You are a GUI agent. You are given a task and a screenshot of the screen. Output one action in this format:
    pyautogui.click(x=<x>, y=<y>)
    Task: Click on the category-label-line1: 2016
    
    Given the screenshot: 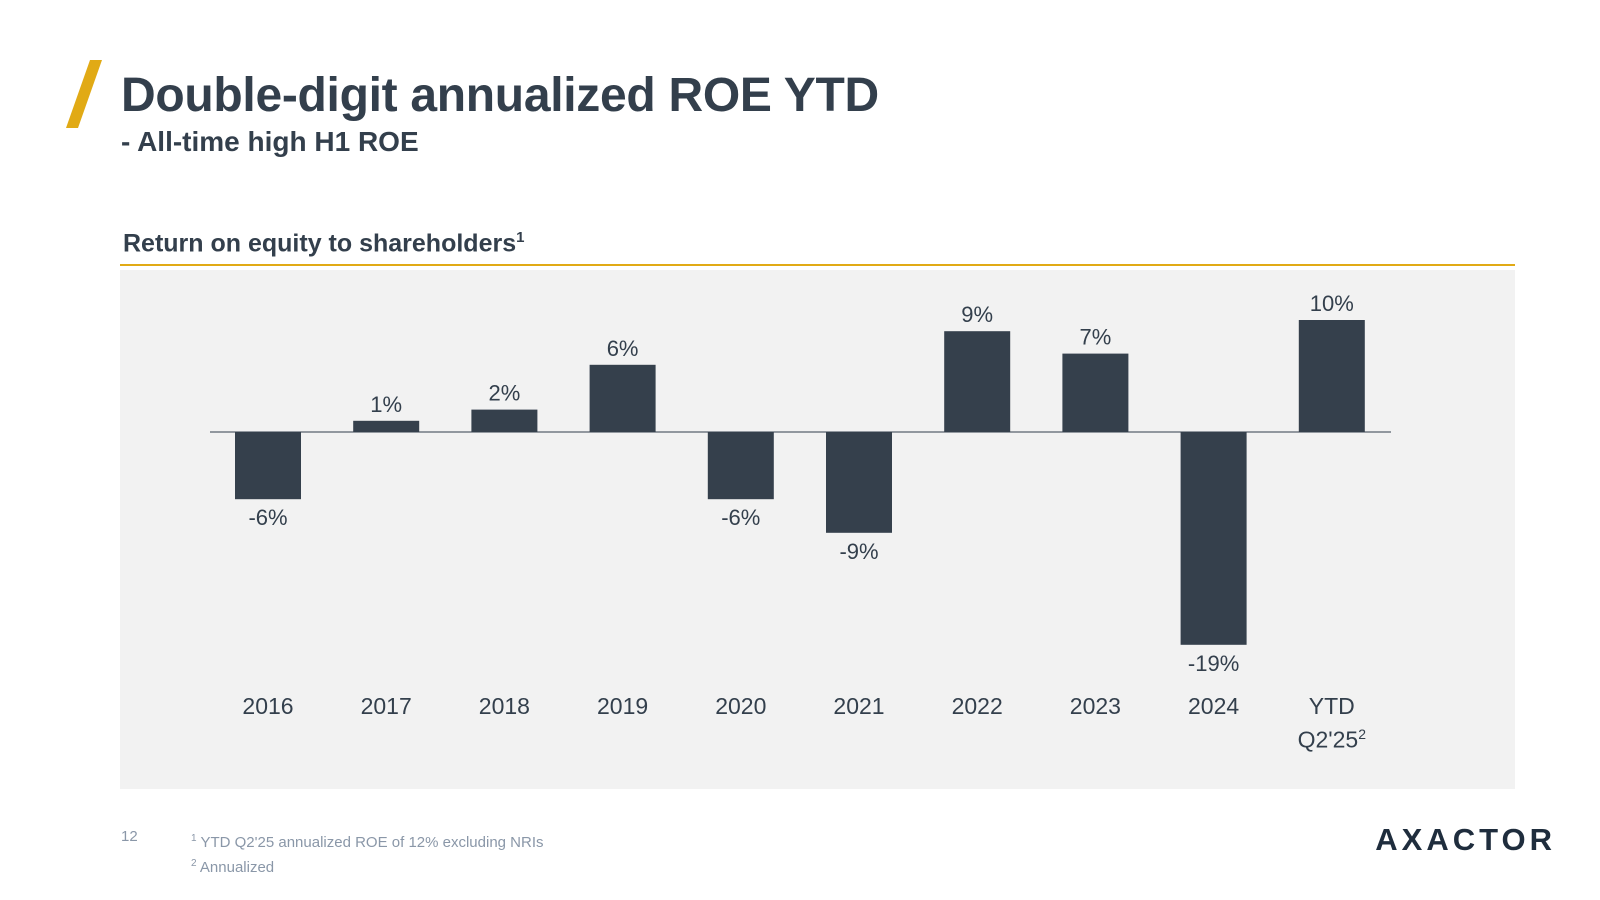 What is the action you would take?
    pyautogui.click(x=268, y=706)
    